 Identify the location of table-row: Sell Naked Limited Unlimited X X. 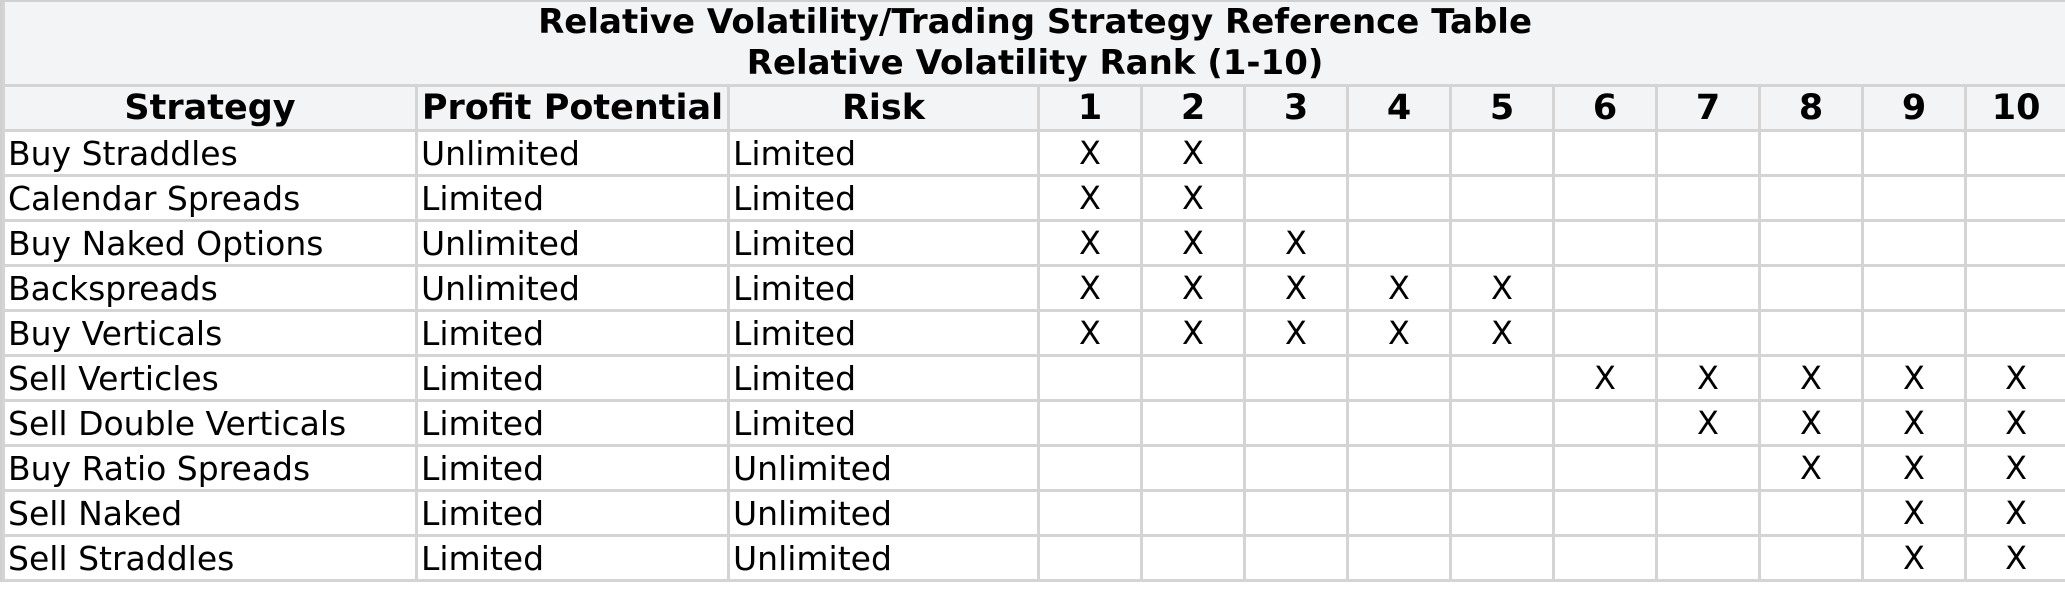
(1033, 513).